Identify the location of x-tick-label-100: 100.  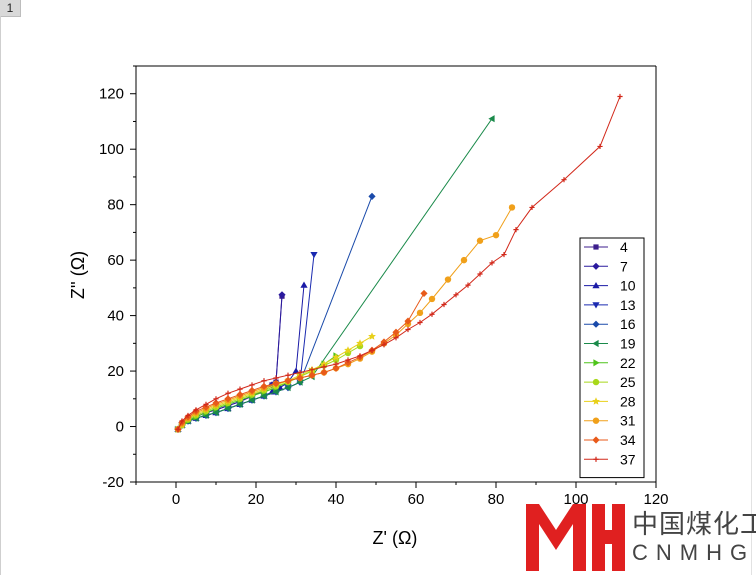
(575, 499).